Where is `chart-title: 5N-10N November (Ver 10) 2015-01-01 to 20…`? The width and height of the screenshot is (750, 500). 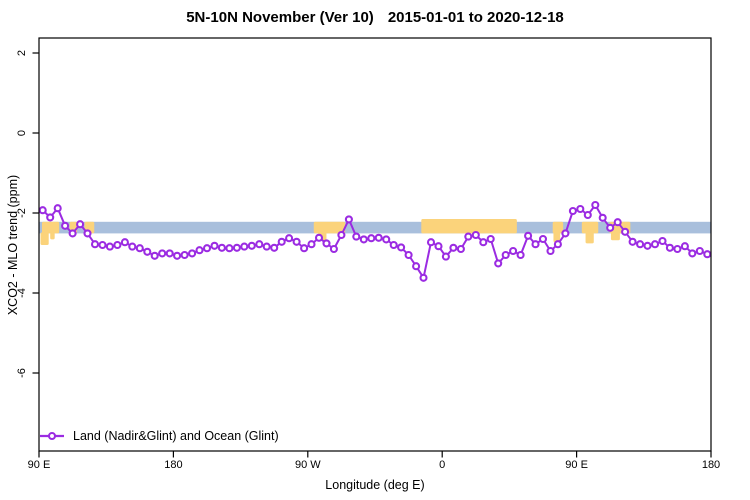
chart-title: 5N-10N November (Ver 10) 2015-01-01 to 20… is located at coordinates (375, 17).